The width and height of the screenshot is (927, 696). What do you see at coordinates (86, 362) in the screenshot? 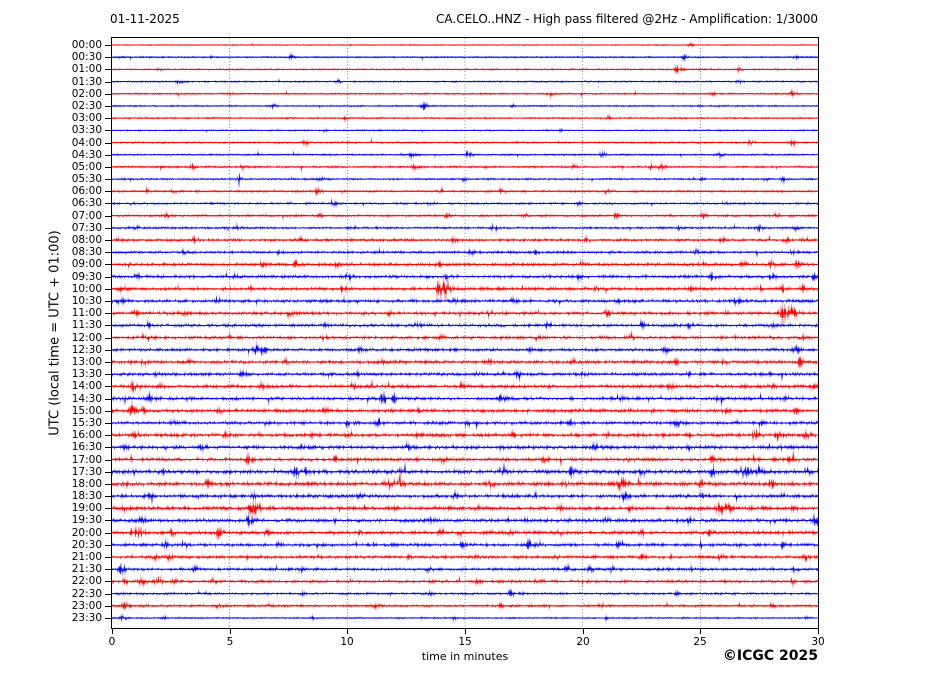
I see `y-tick-label: 13:00` at bounding box center [86, 362].